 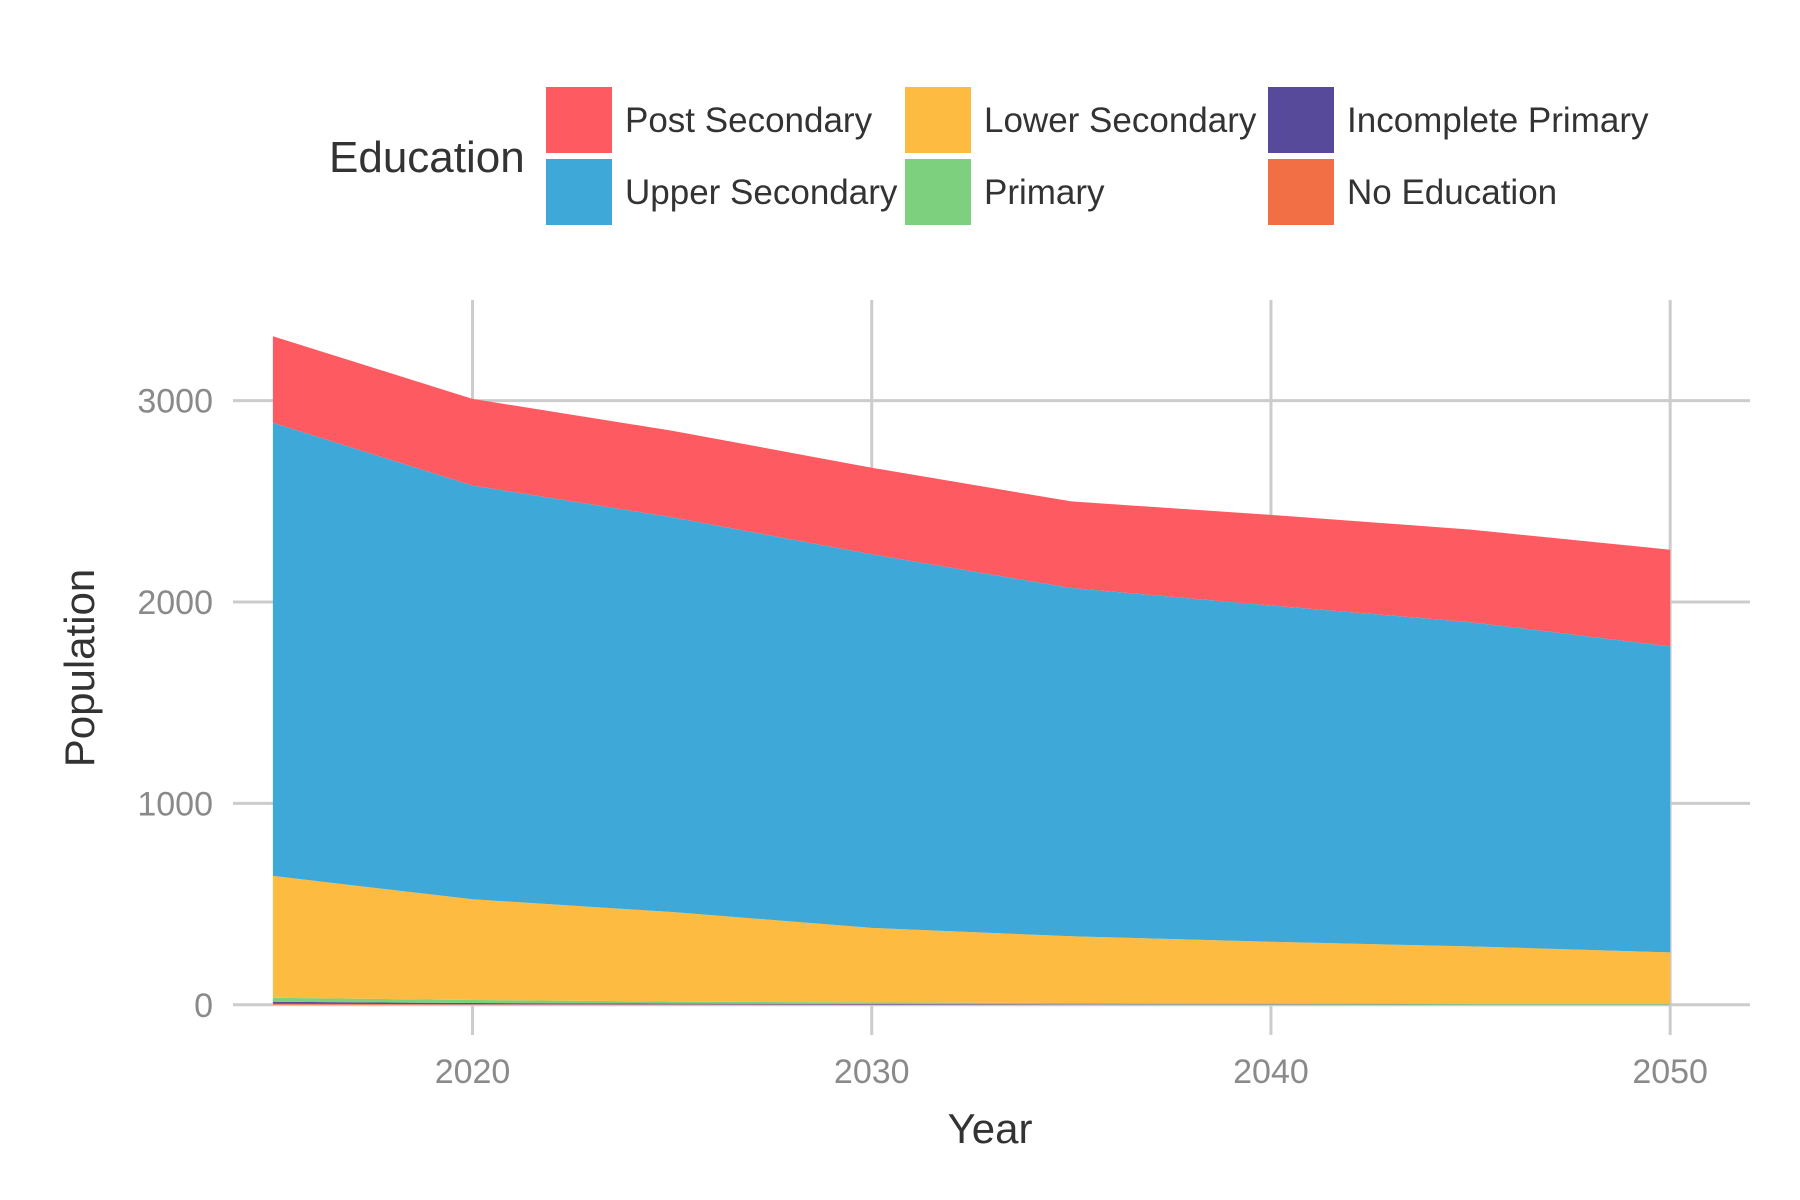 What do you see at coordinates (872, 1072) in the screenshot?
I see `x-tick-label: 2030` at bounding box center [872, 1072].